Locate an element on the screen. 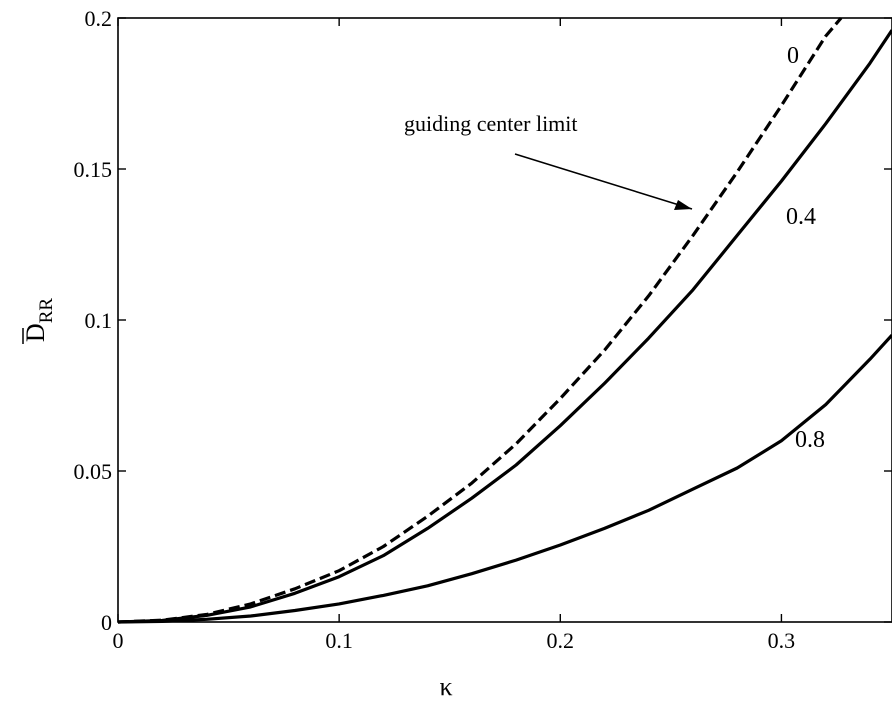 This screenshot has height=701, width=892. x-tick-label: 0.1 is located at coordinates (339, 640).